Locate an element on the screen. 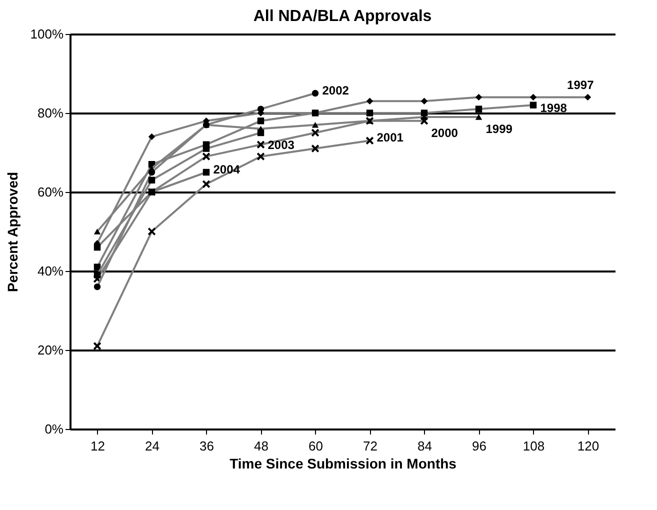 The width and height of the screenshot is (657, 510). x-tick-label: 84 is located at coordinates (425, 446).